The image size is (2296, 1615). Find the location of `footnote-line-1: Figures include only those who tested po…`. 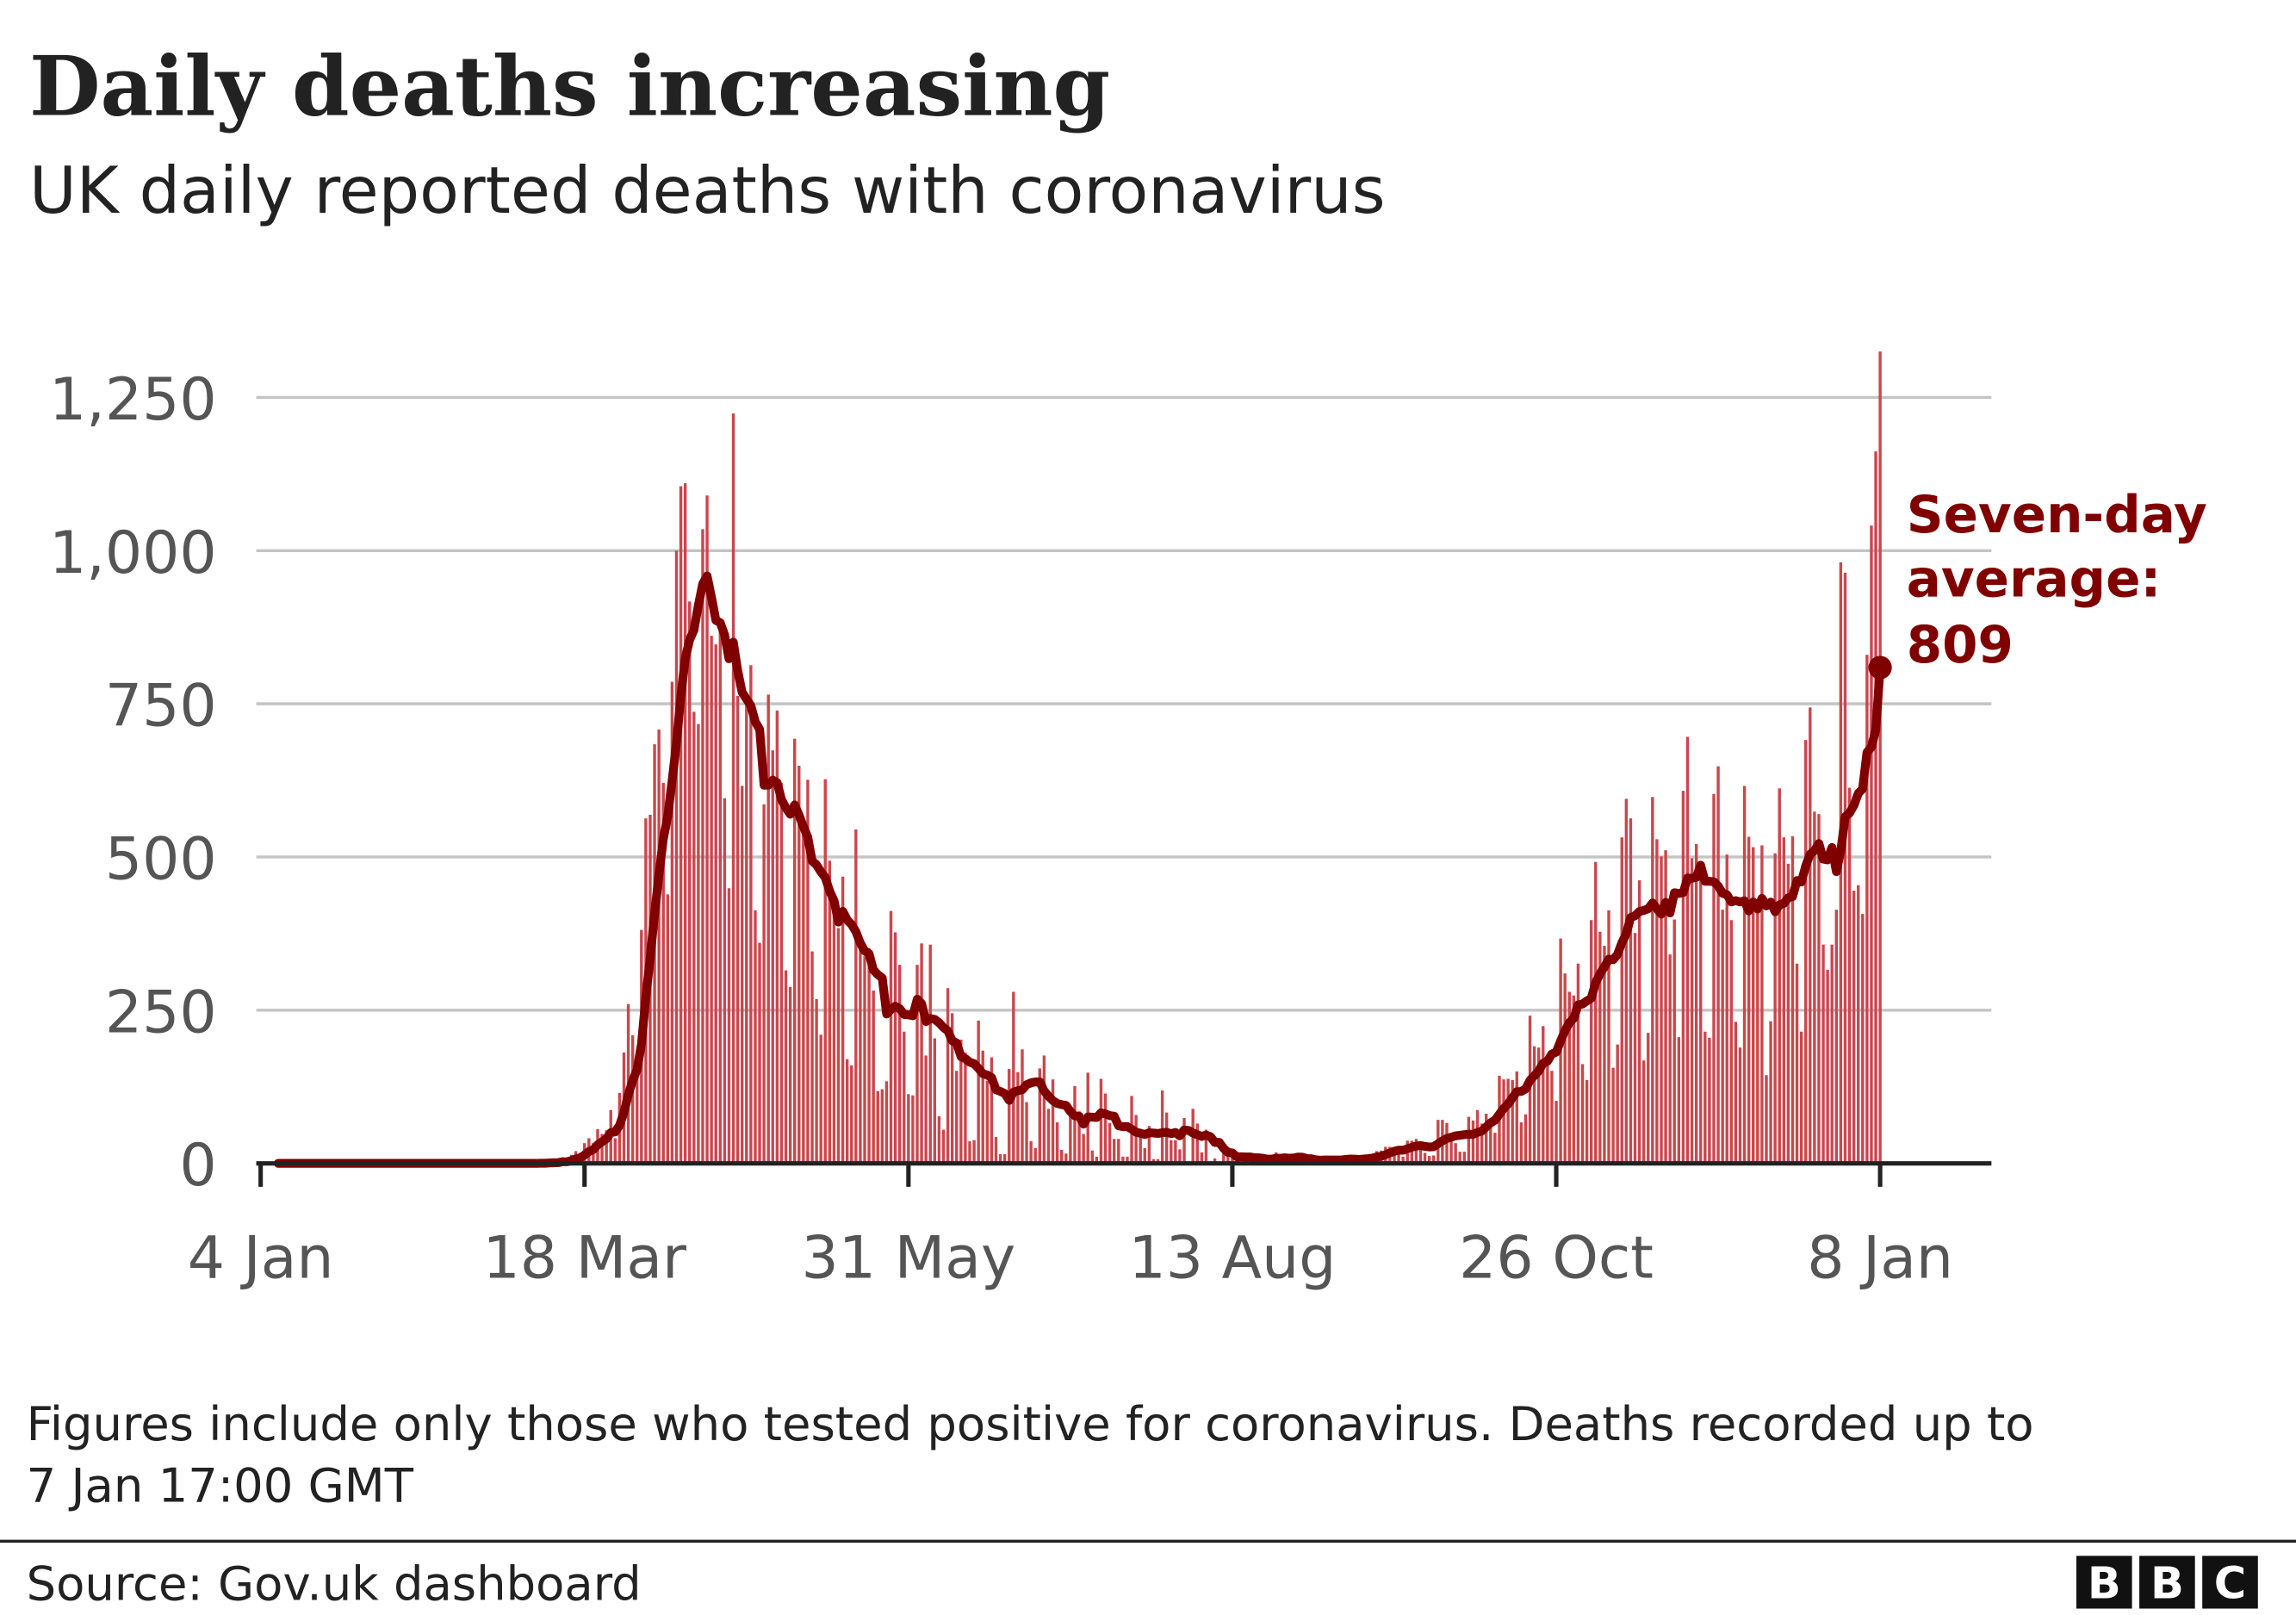

footnote-line-1: Figures include only those who tested po… is located at coordinates (1030, 1424).